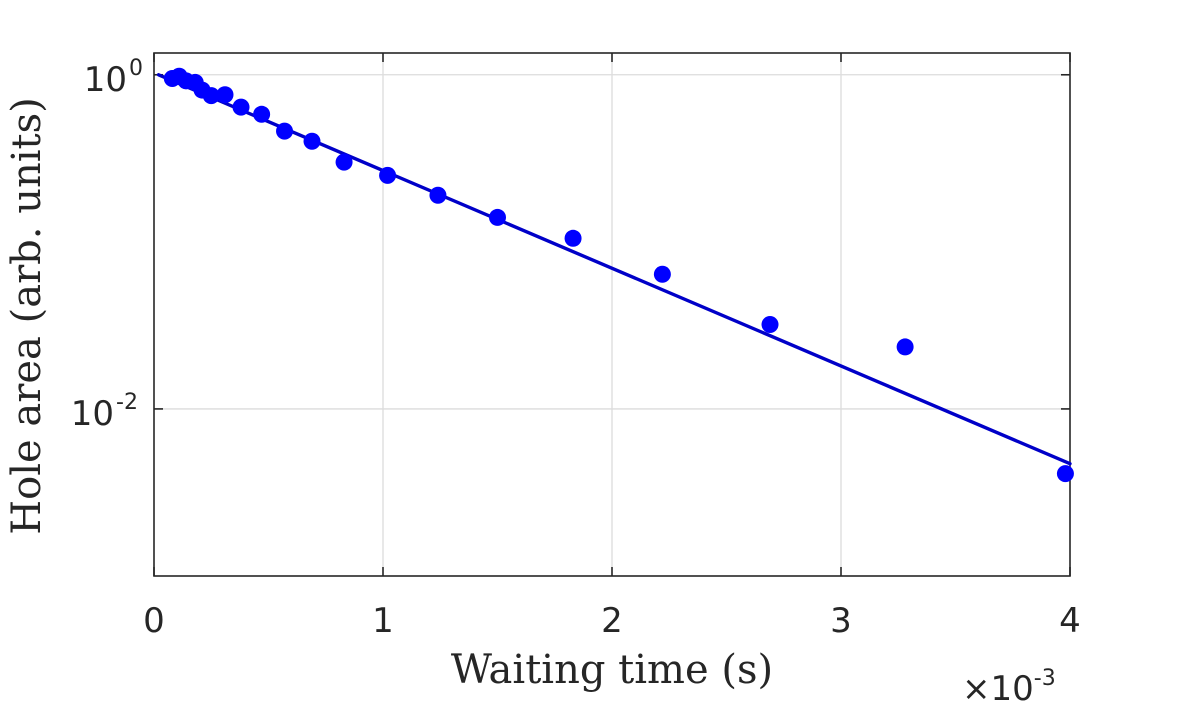 Image resolution: width=1181 pixels, height=709 pixels. Describe the element at coordinates (1070, 621) in the screenshot. I see `x-tick-label: 4` at that location.